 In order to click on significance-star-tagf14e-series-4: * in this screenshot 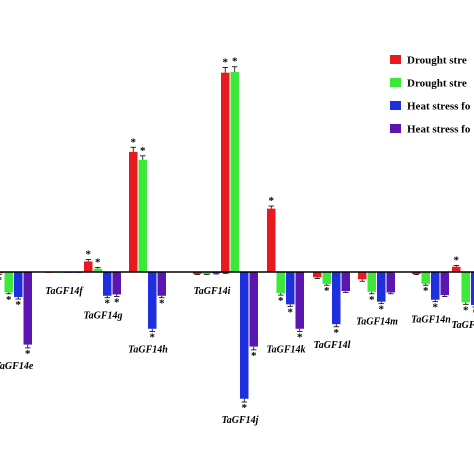, I will do `click(28, 354)`.